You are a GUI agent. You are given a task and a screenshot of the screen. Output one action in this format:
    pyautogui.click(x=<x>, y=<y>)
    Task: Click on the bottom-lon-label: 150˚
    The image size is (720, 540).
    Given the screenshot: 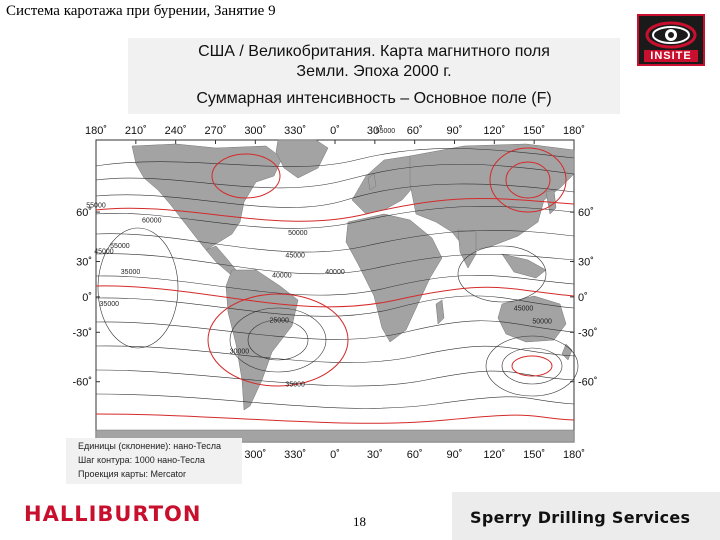 What is the action you would take?
    pyautogui.click(x=534, y=455)
    